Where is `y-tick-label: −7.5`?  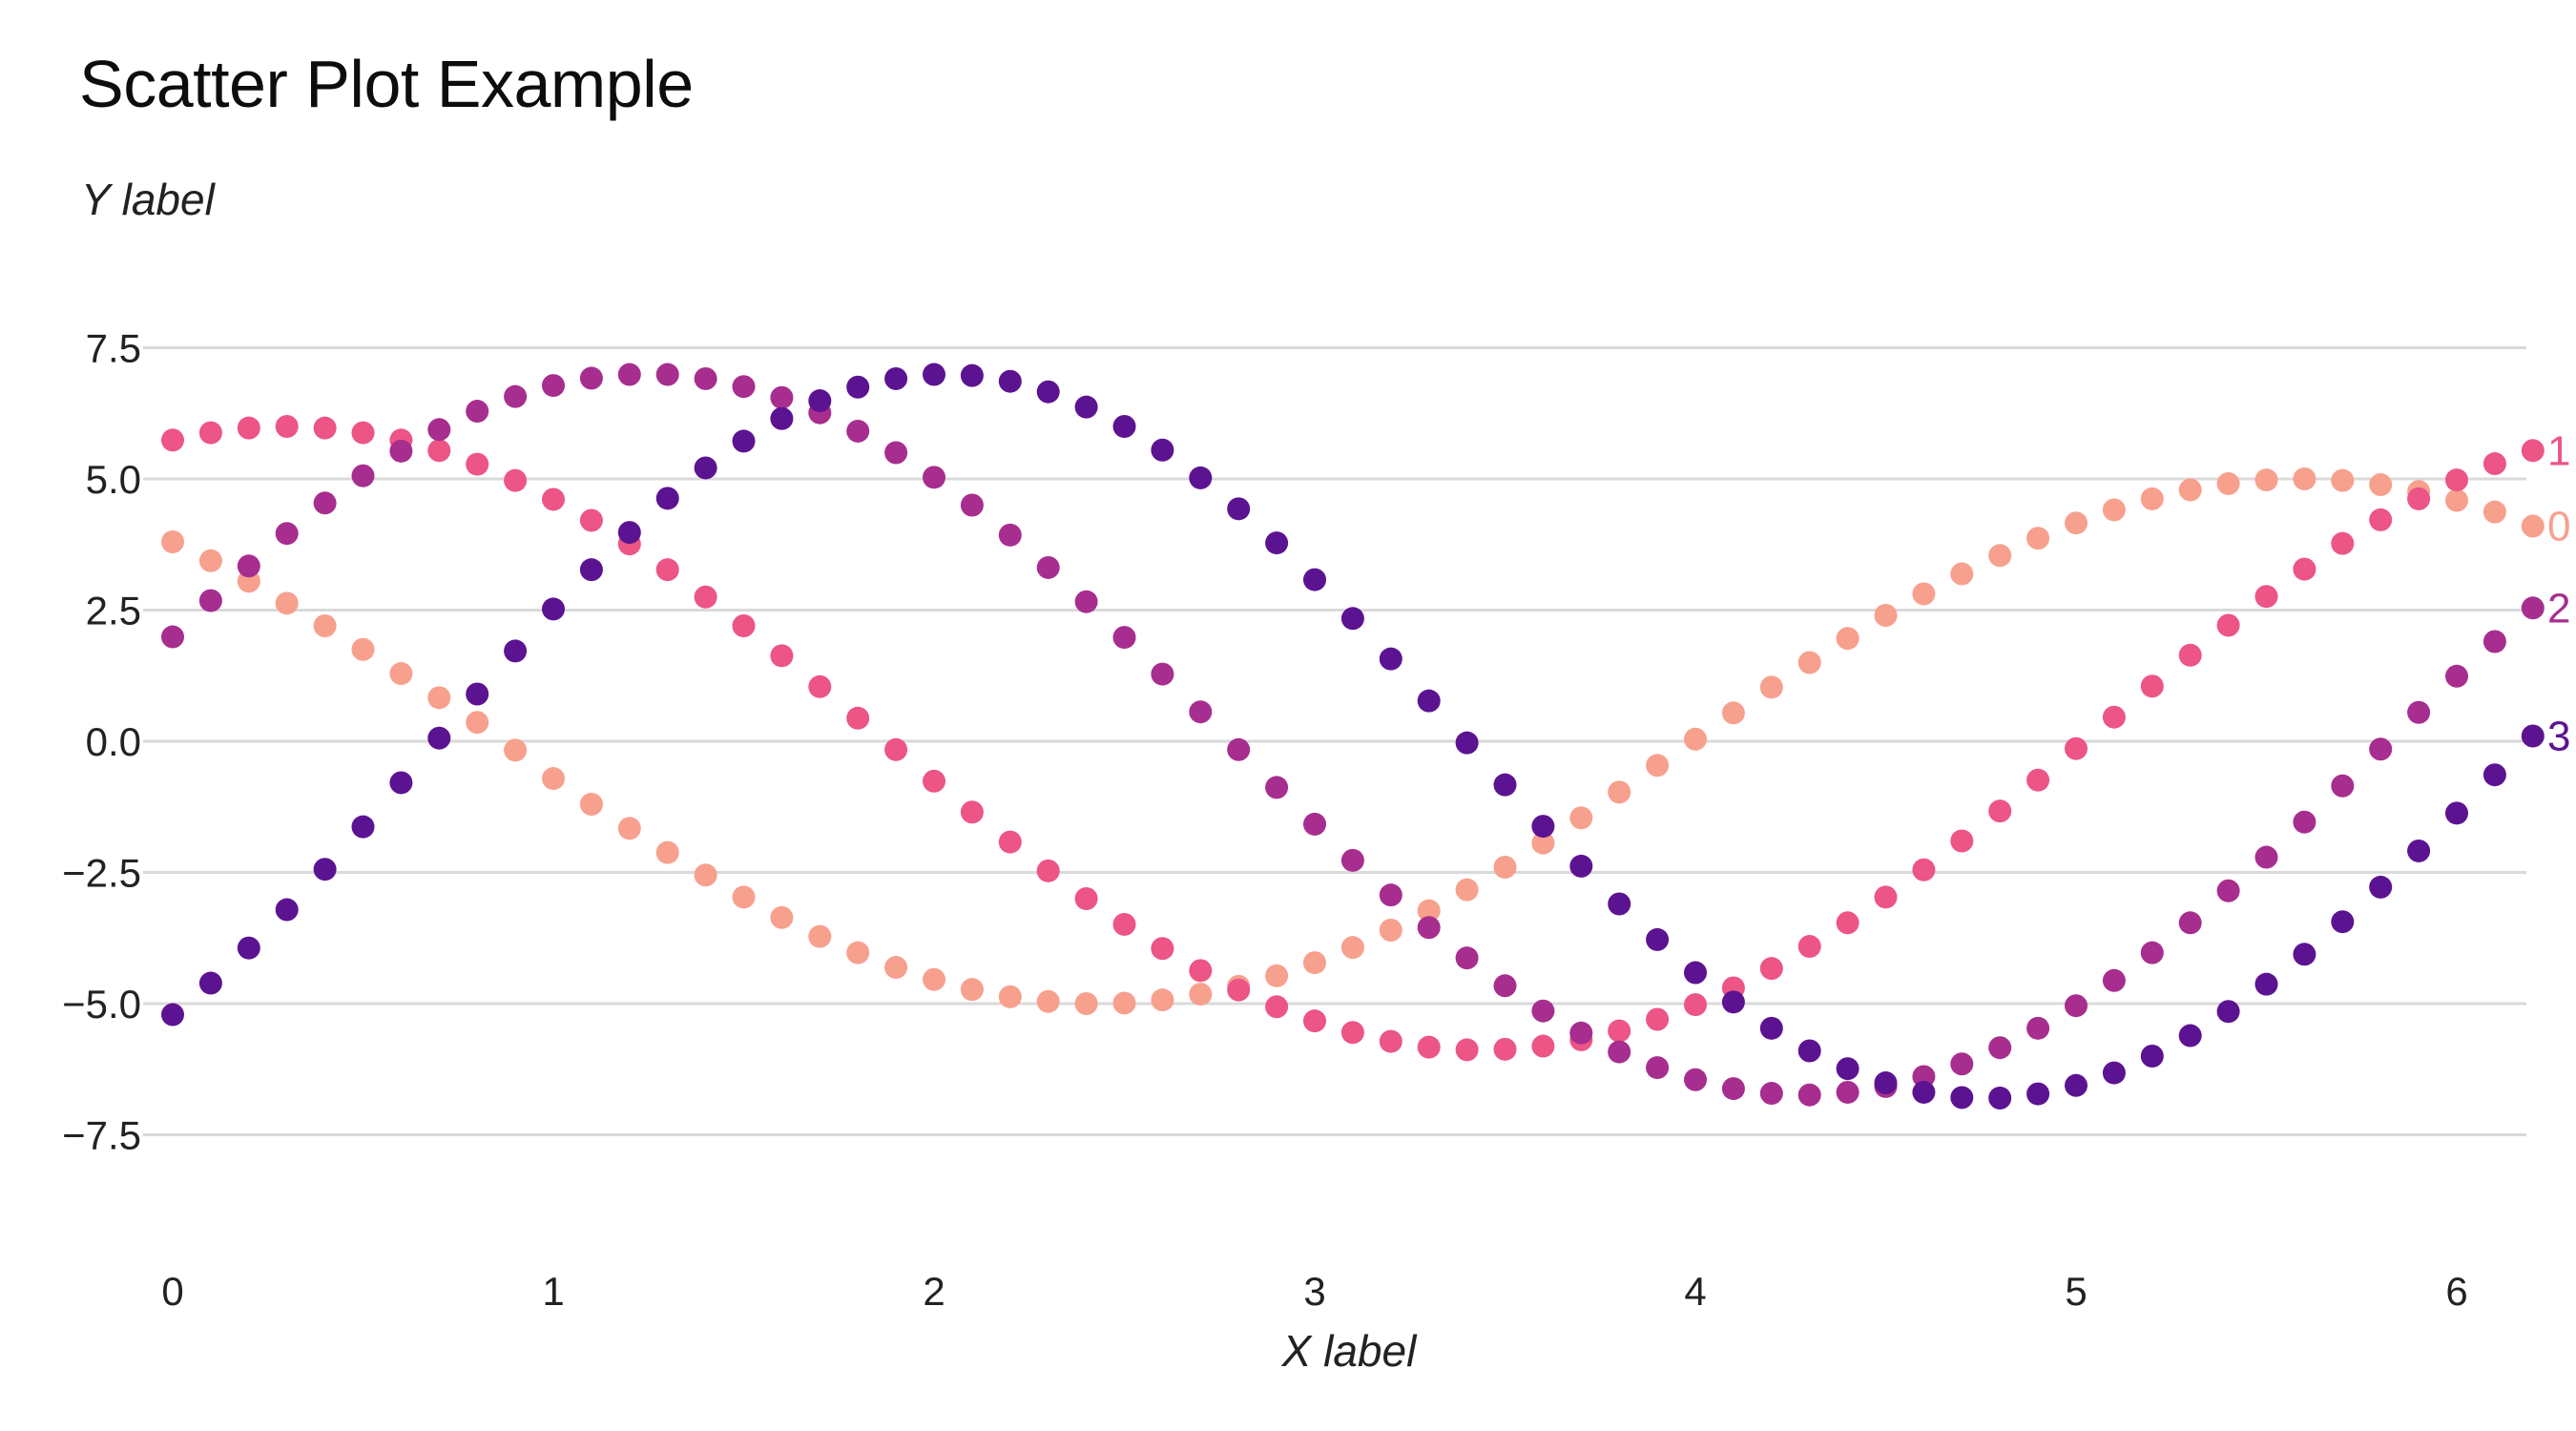 y-tick-label: −7.5 is located at coordinates (101, 1135).